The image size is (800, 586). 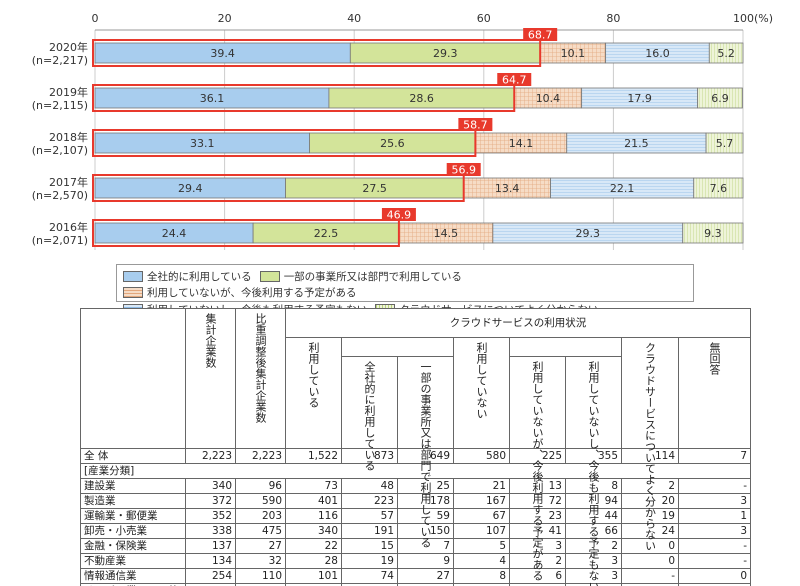 I want to click on data-label: 17.9, so click(x=639, y=98).